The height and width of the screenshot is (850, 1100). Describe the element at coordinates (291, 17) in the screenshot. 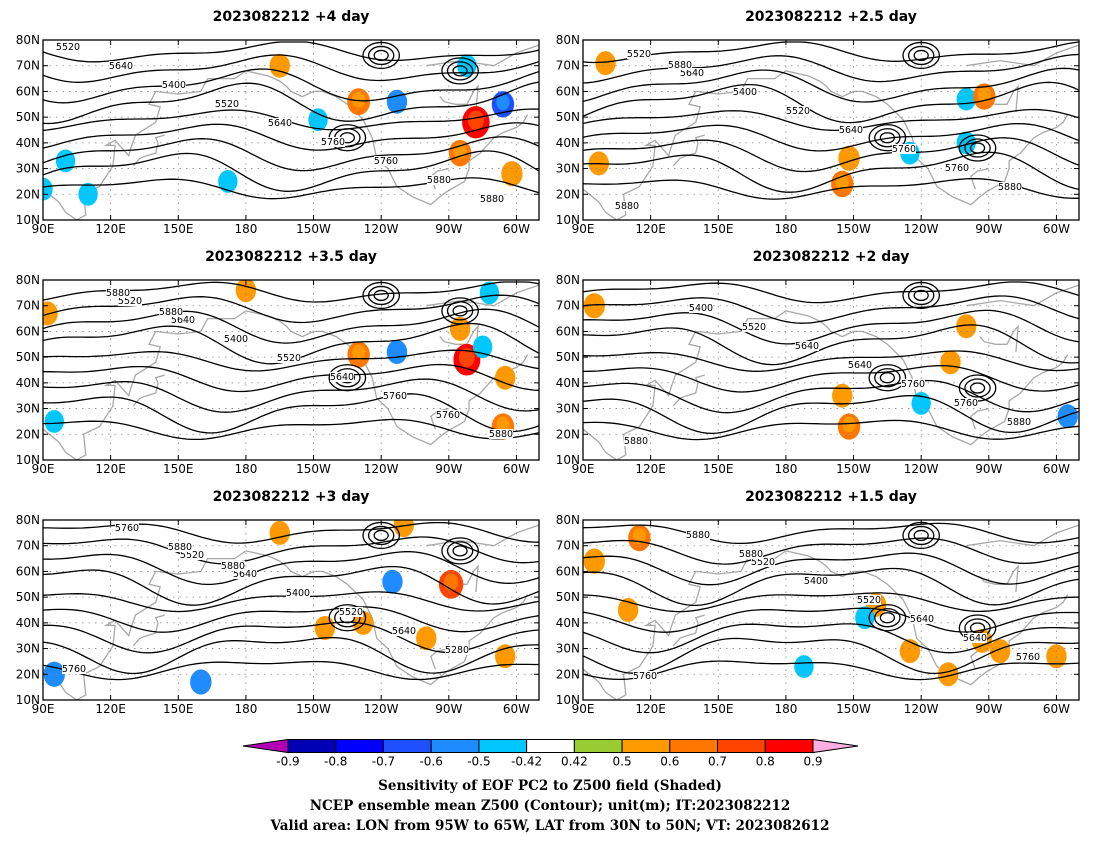

I see `panel-title: 2023082212 +4 day` at that location.